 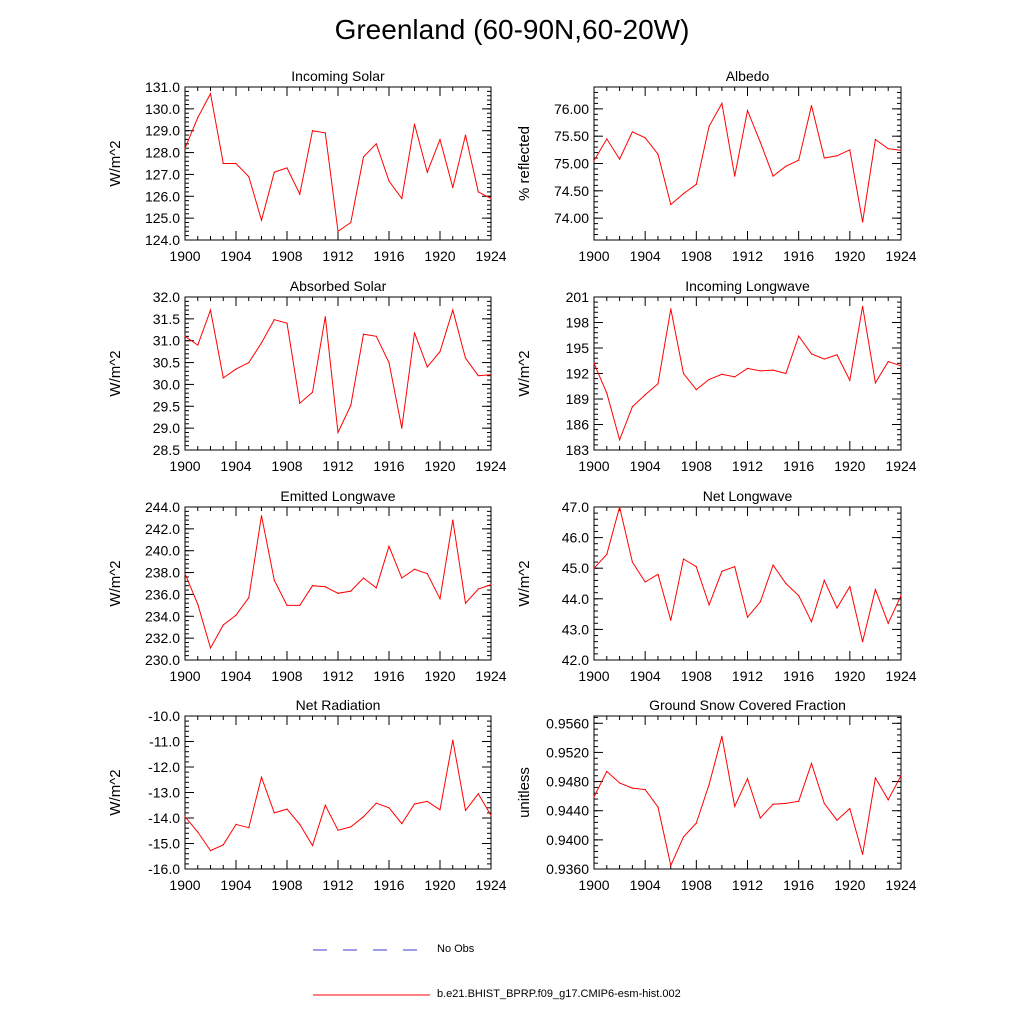 What do you see at coordinates (162, 109) in the screenshot?
I see `y-tick-label: 130.0` at bounding box center [162, 109].